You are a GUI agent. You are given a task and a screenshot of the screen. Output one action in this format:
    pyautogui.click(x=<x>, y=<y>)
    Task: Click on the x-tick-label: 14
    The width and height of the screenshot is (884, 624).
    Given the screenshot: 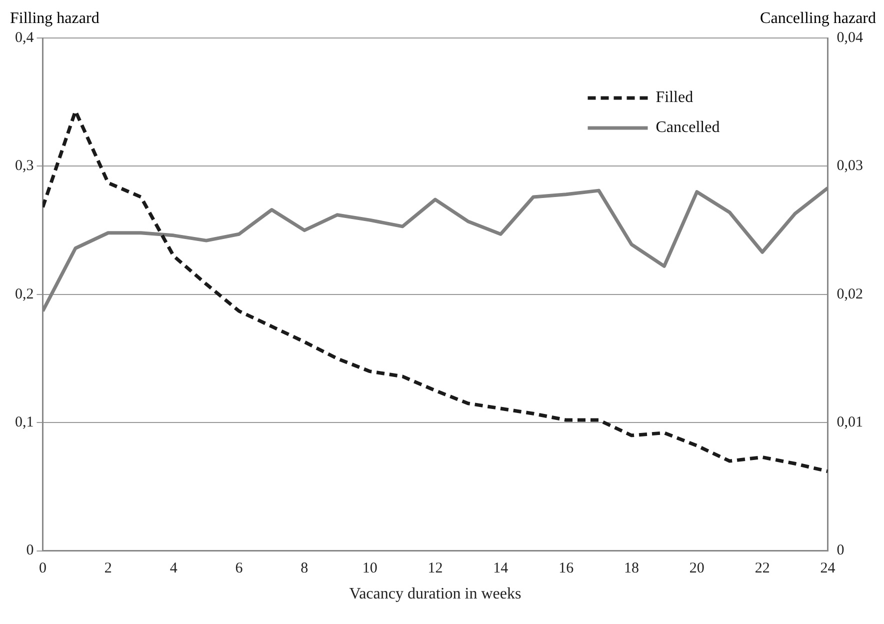 What is the action you would take?
    pyautogui.click(x=501, y=568)
    